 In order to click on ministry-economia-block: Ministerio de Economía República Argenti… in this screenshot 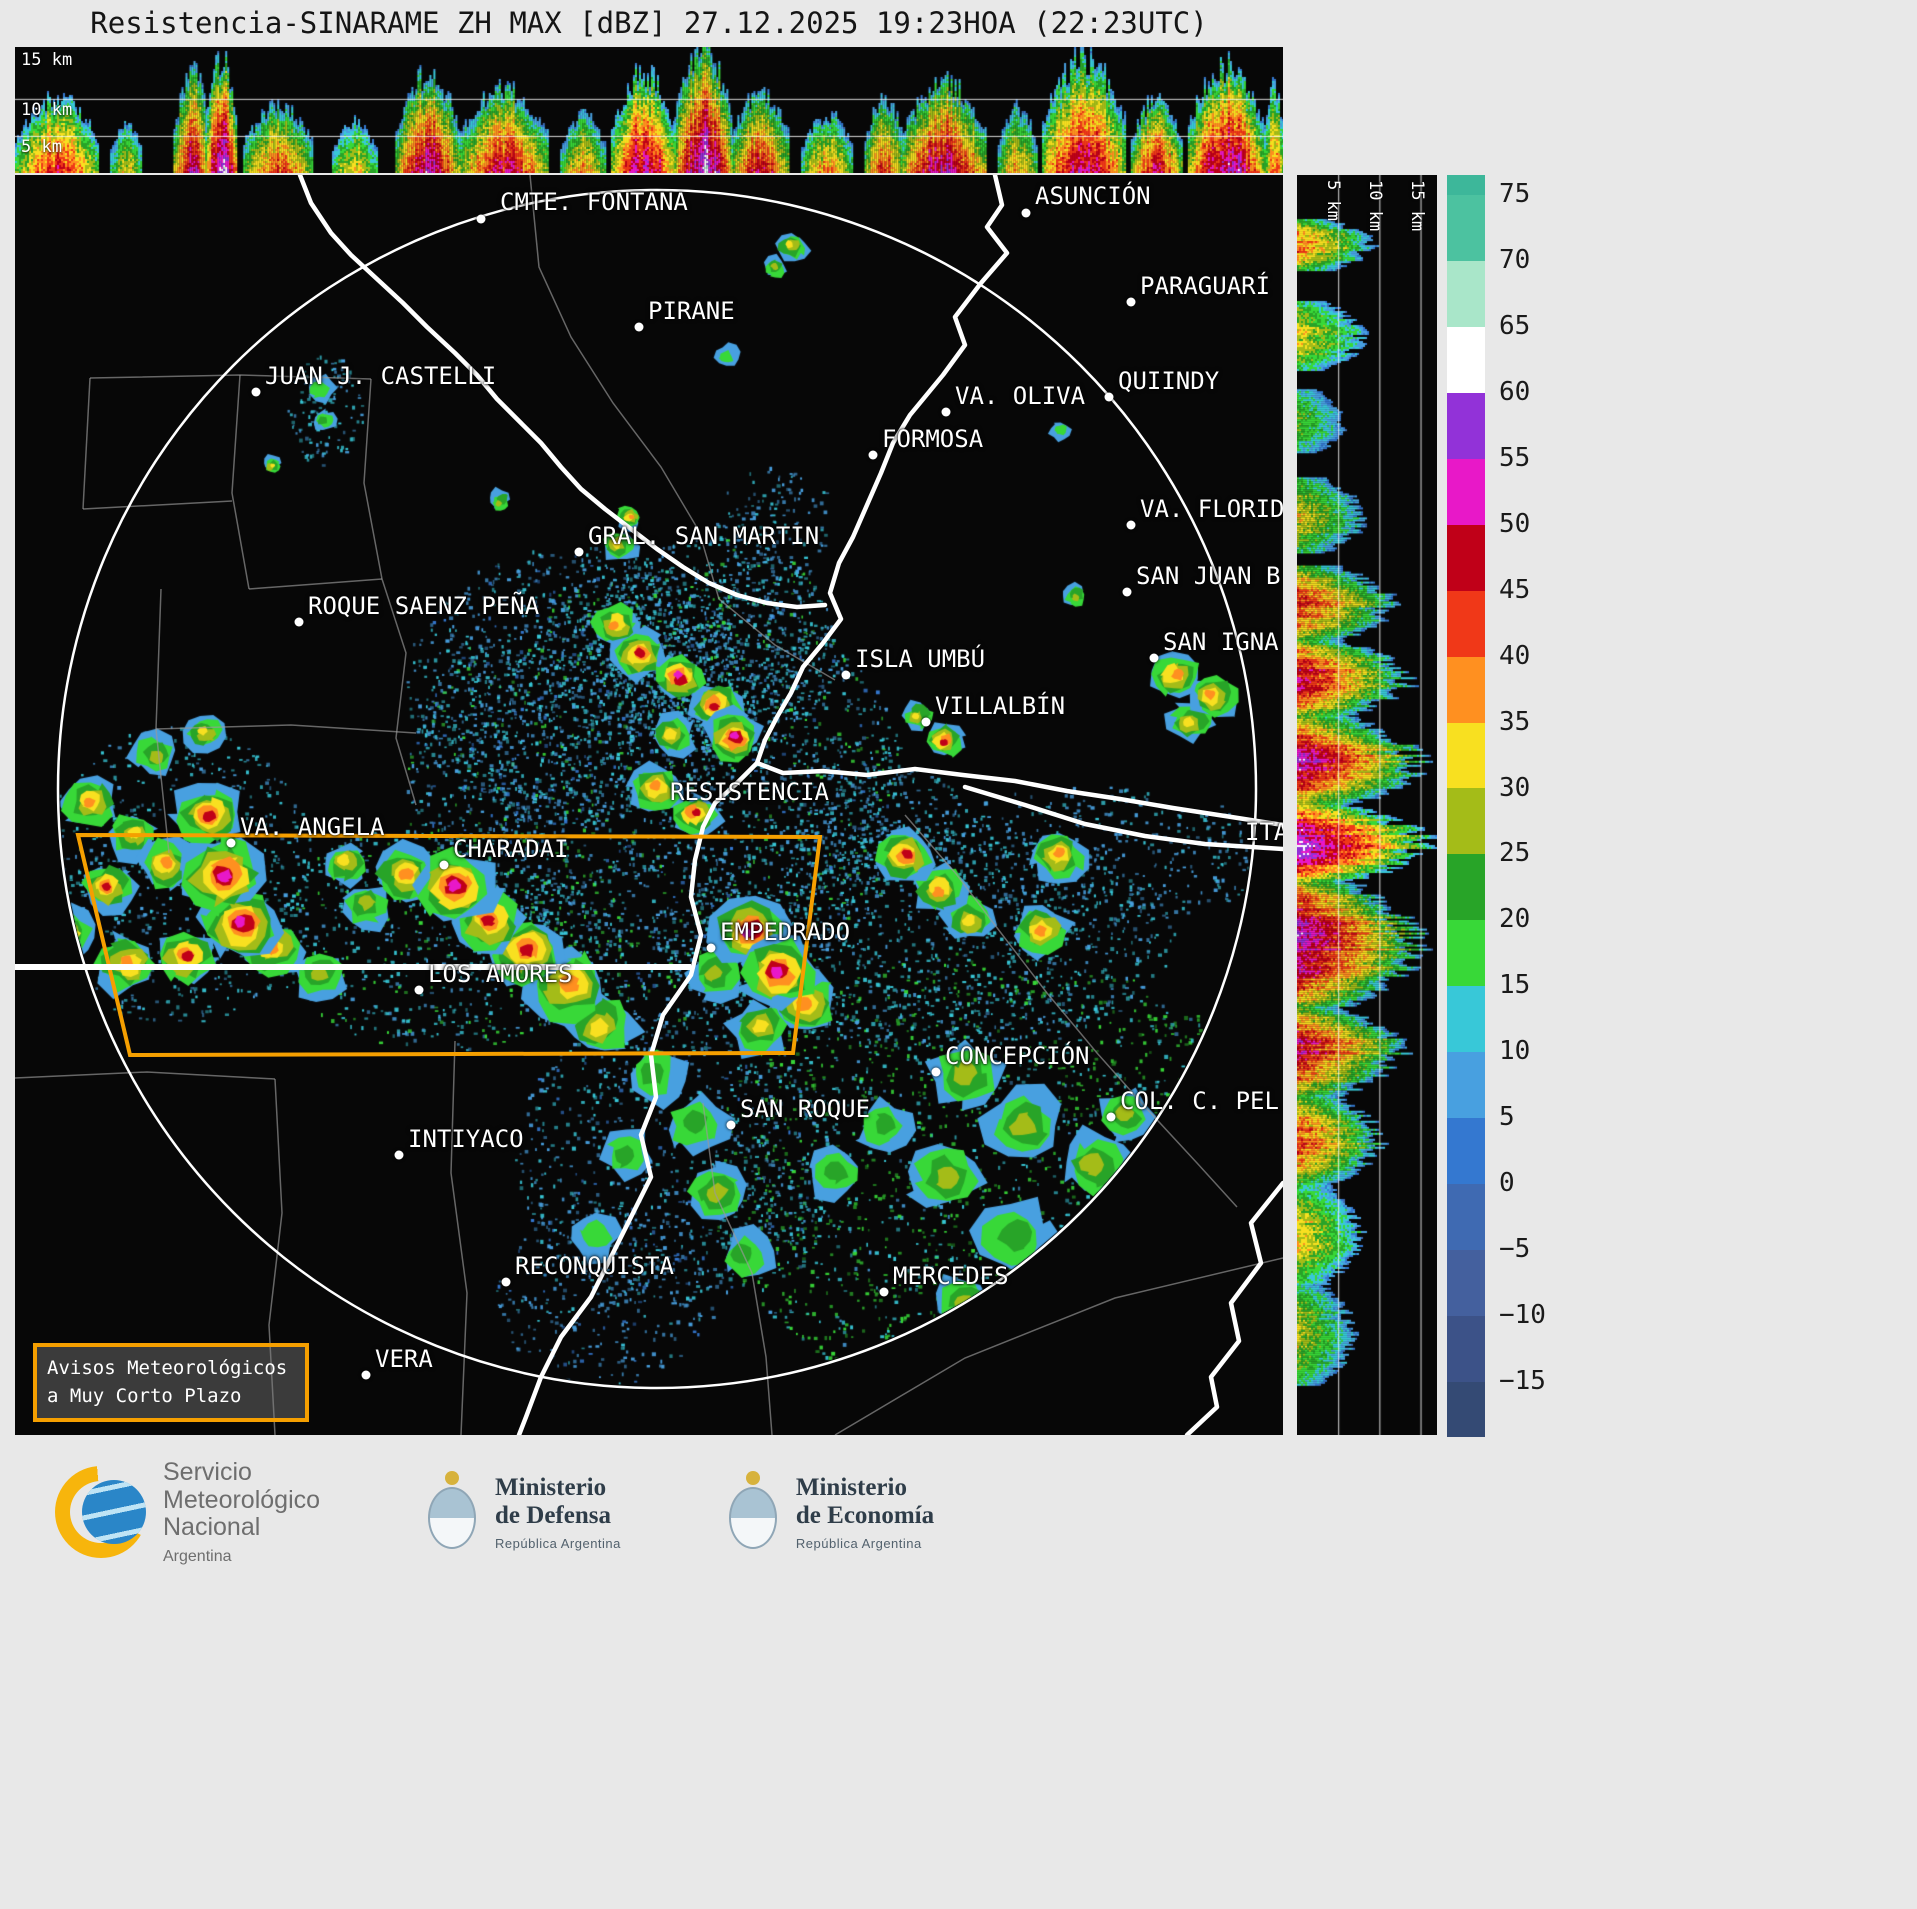, I will do `click(830, 1512)`.